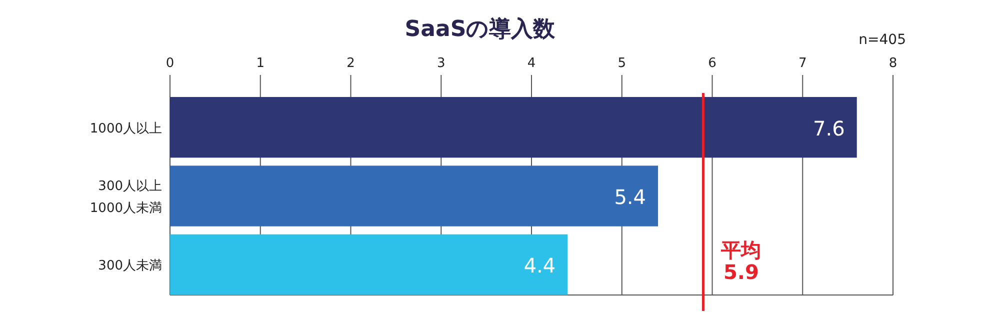 This screenshot has width=1000, height=332. What do you see at coordinates (170, 63) in the screenshot?
I see `x-tick-label: 0` at bounding box center [170, 63].